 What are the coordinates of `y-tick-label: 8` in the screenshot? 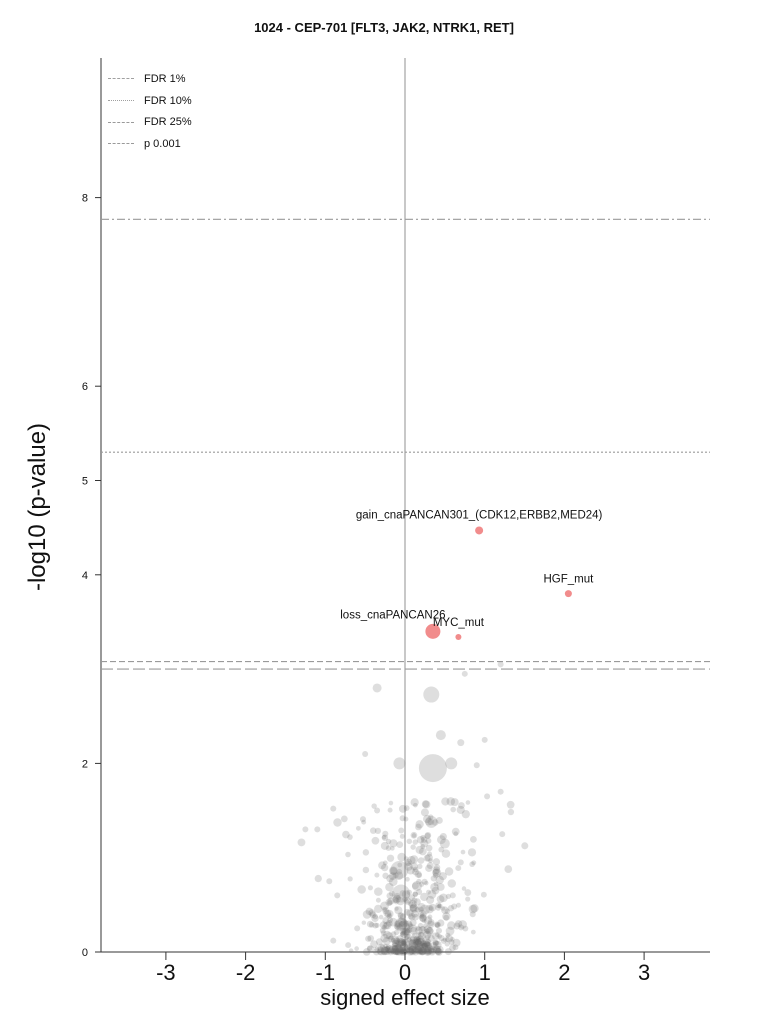 It's located at (85, 199).